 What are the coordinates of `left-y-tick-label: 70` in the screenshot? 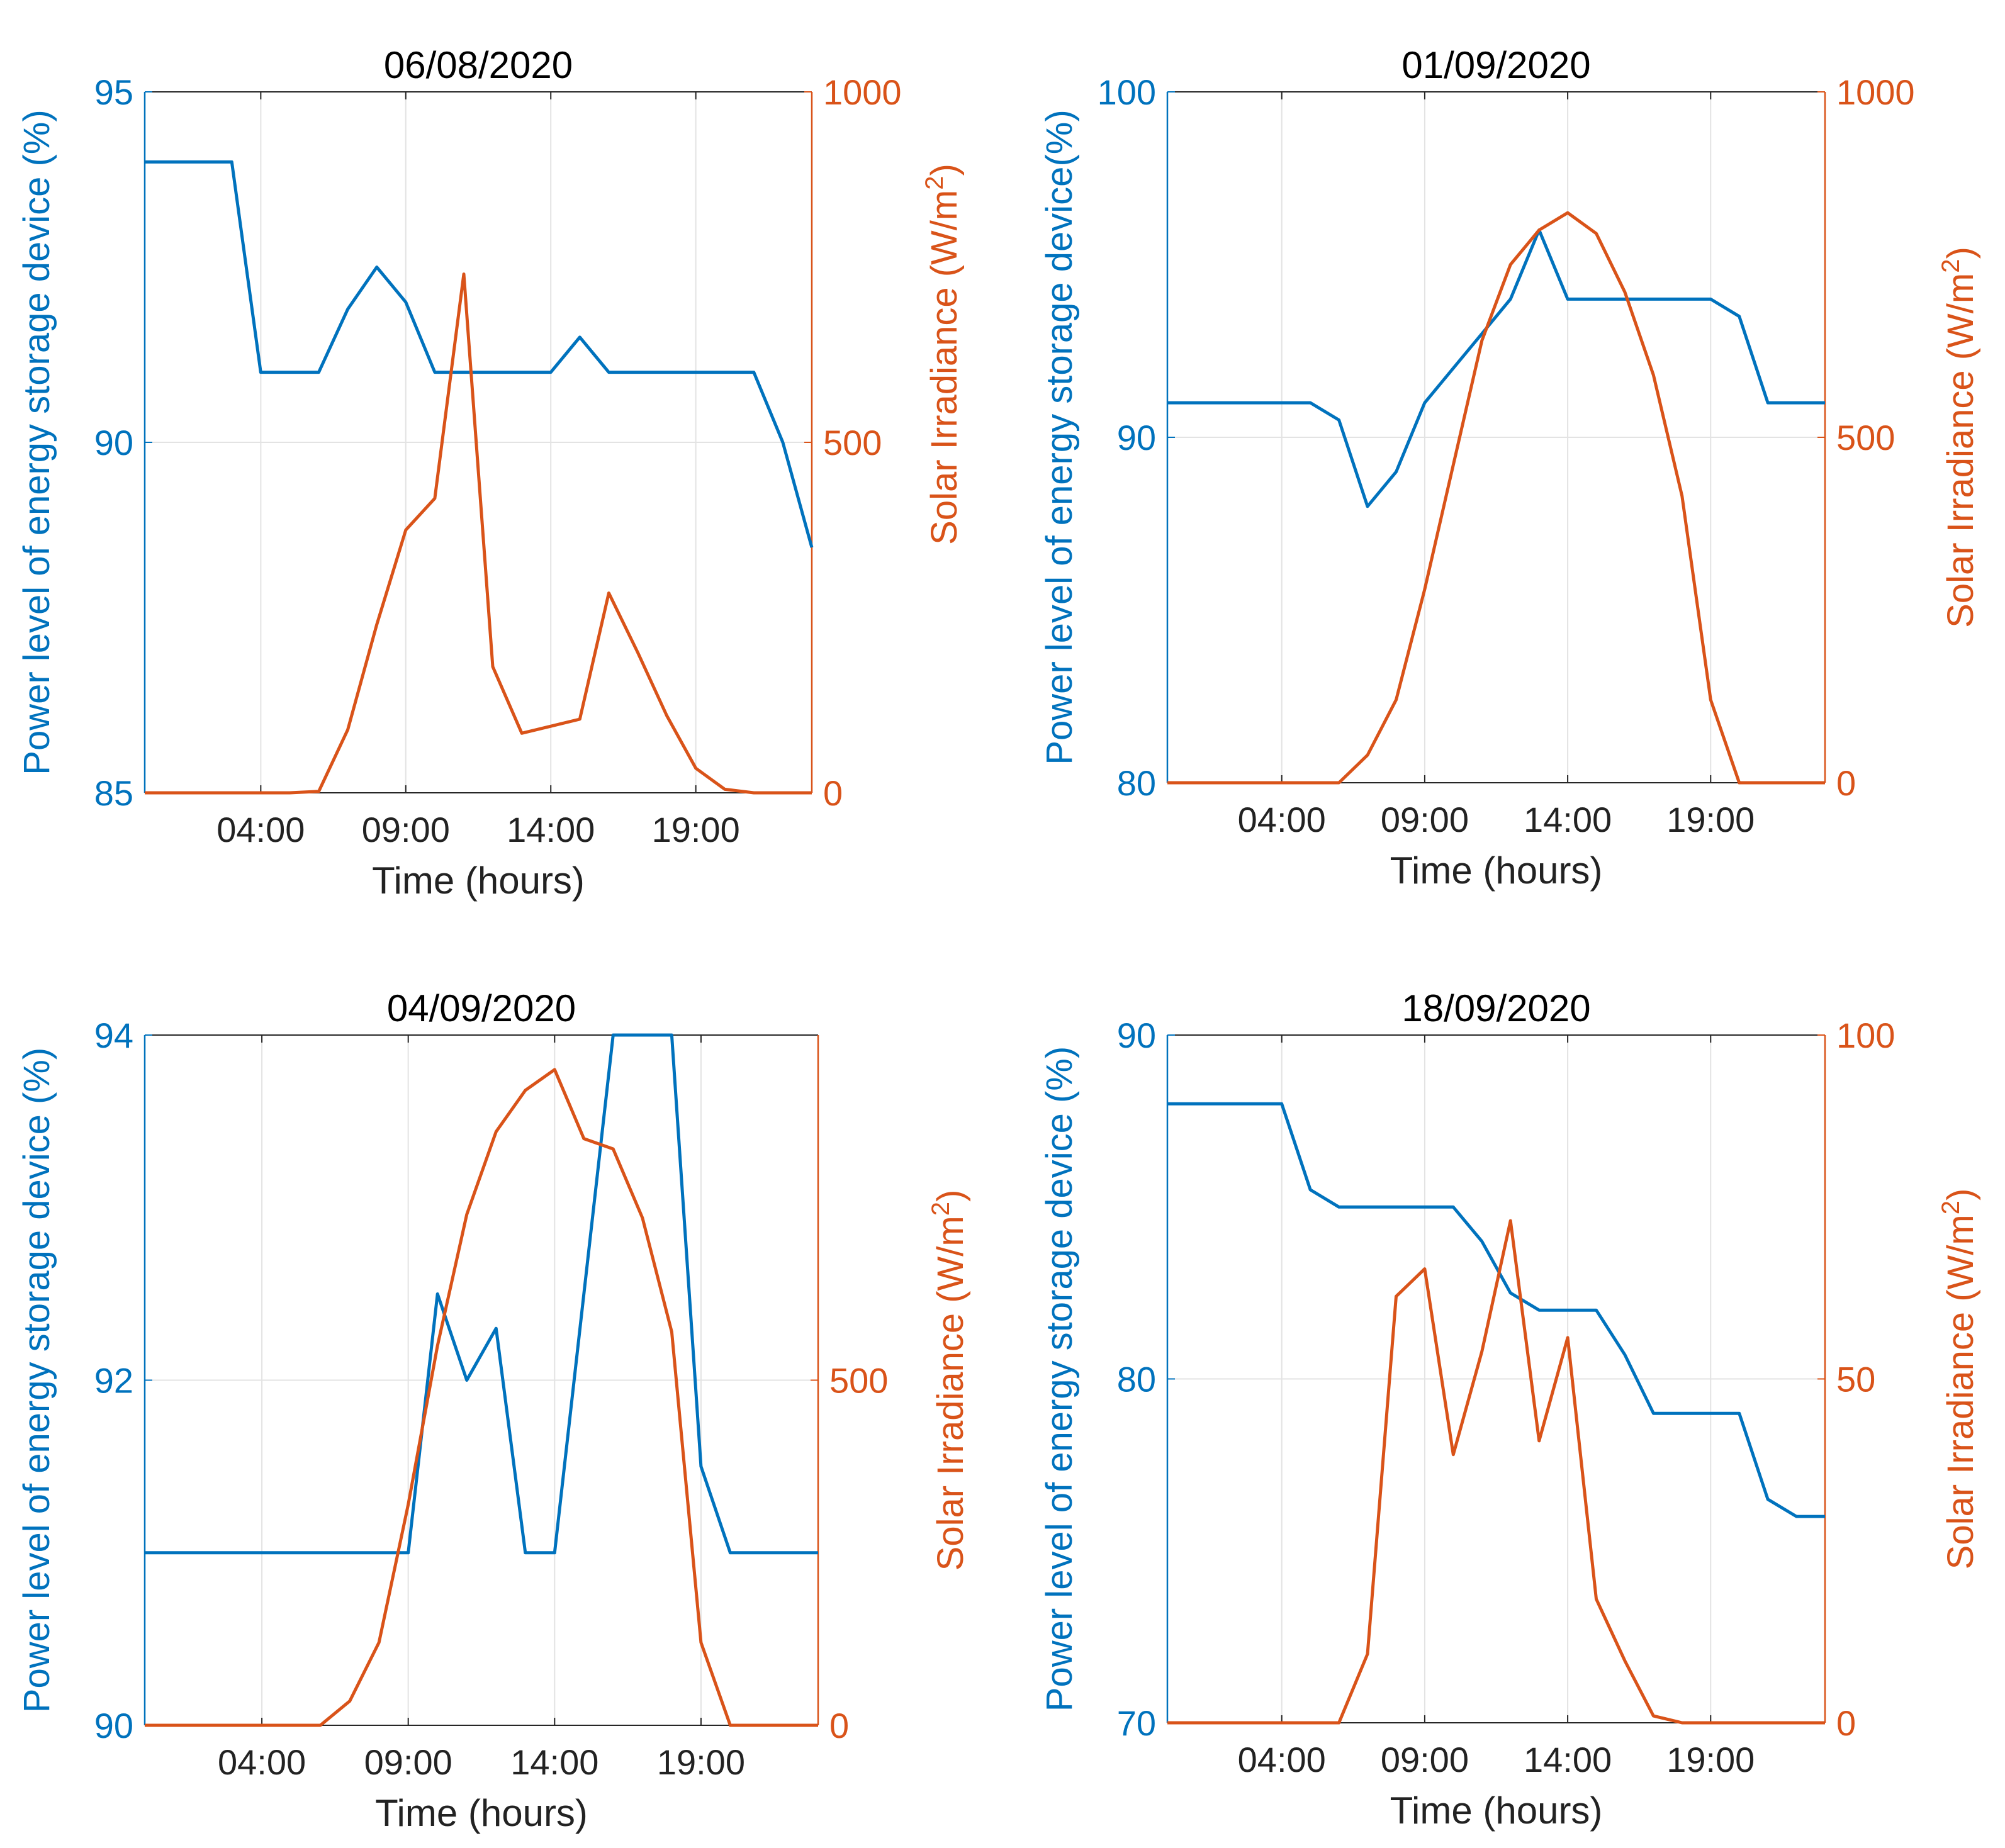 It's located at (1136, 1723).